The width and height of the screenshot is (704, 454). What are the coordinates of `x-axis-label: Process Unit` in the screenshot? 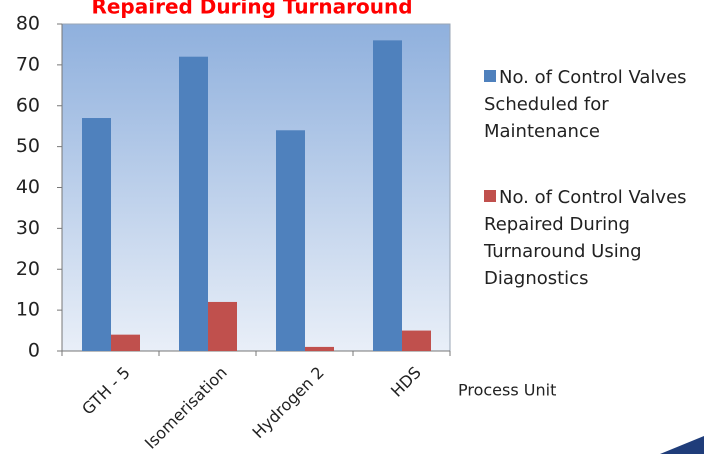 It's located at (507, 390).